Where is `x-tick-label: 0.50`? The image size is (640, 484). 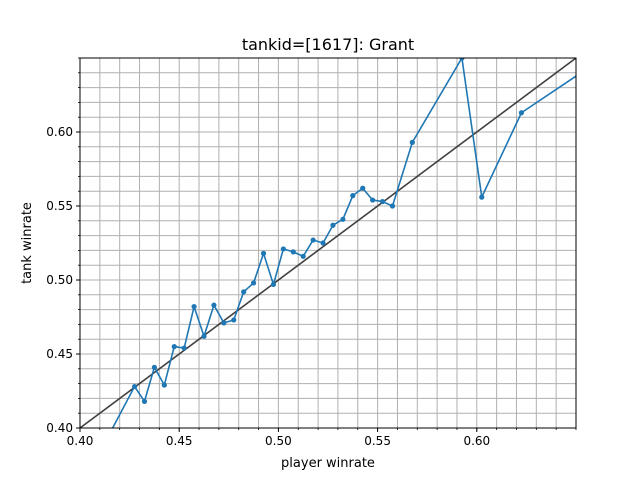
x-tick-label: 0.50 is located at coordinates (278, 441).